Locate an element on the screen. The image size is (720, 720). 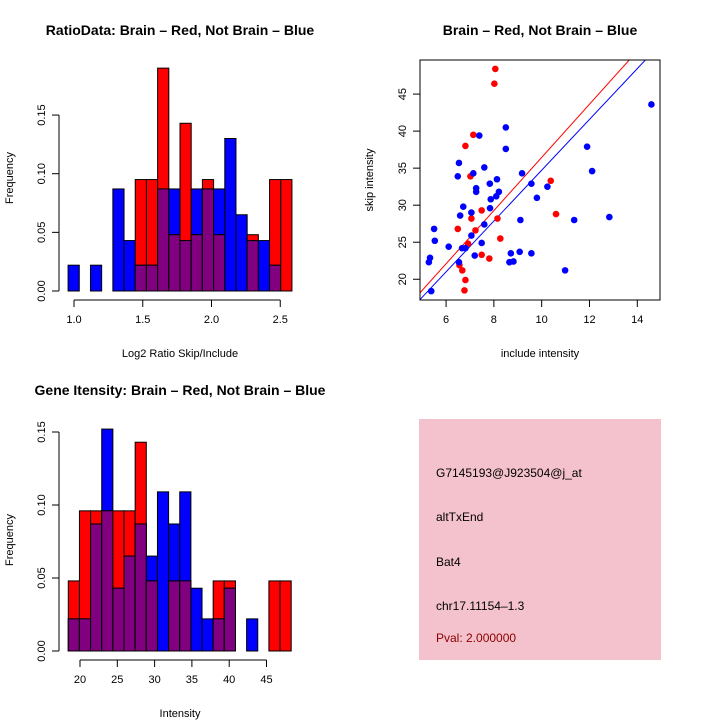
scatter-xlabel: include intensity is located at coordinates (540, 354).